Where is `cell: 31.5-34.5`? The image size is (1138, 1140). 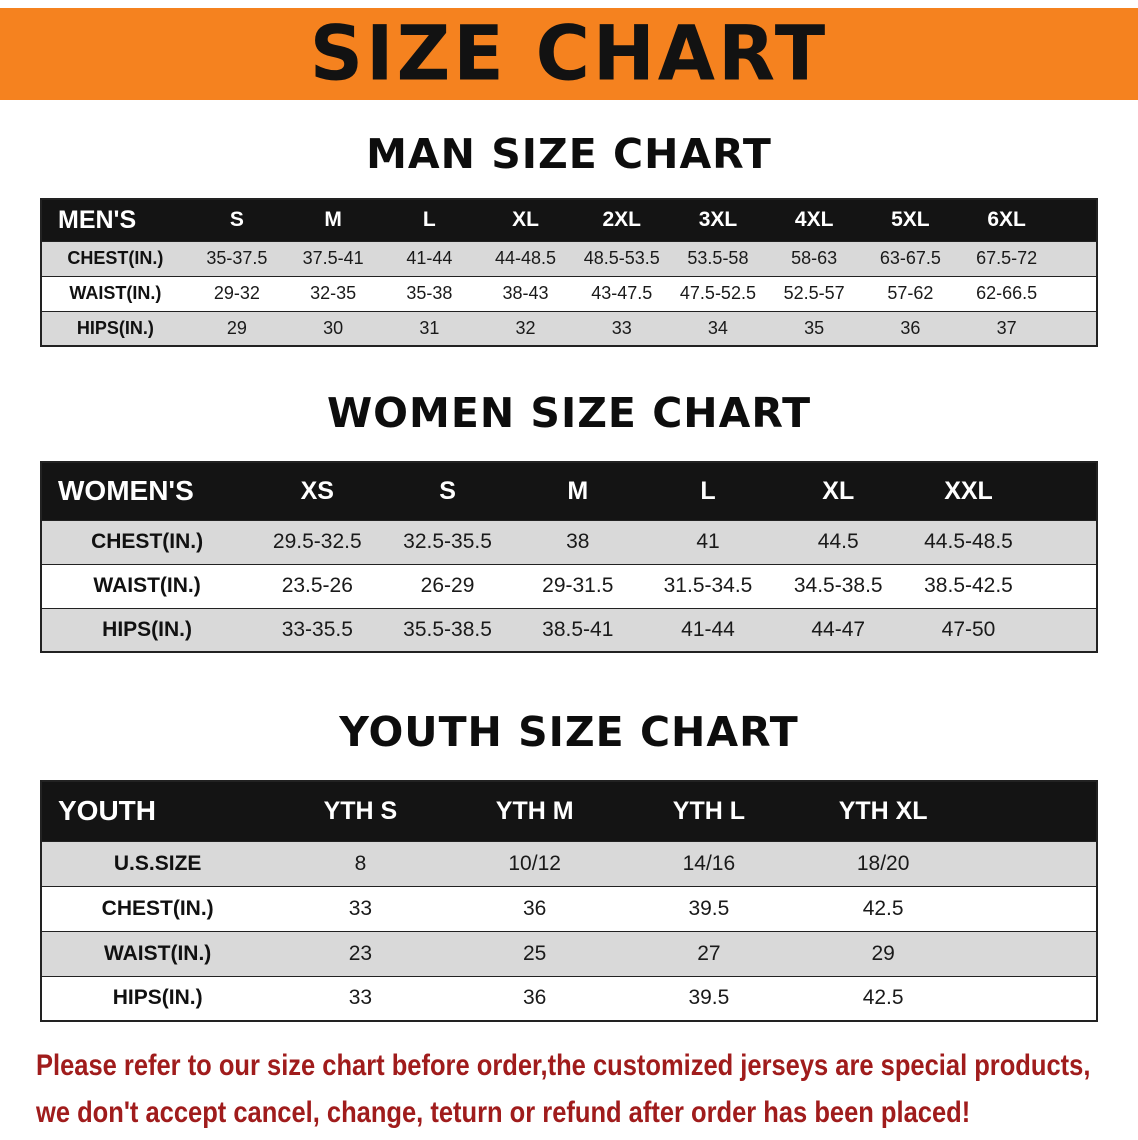 cell: 31.5-34.5 is located at coordinates (708, 586).